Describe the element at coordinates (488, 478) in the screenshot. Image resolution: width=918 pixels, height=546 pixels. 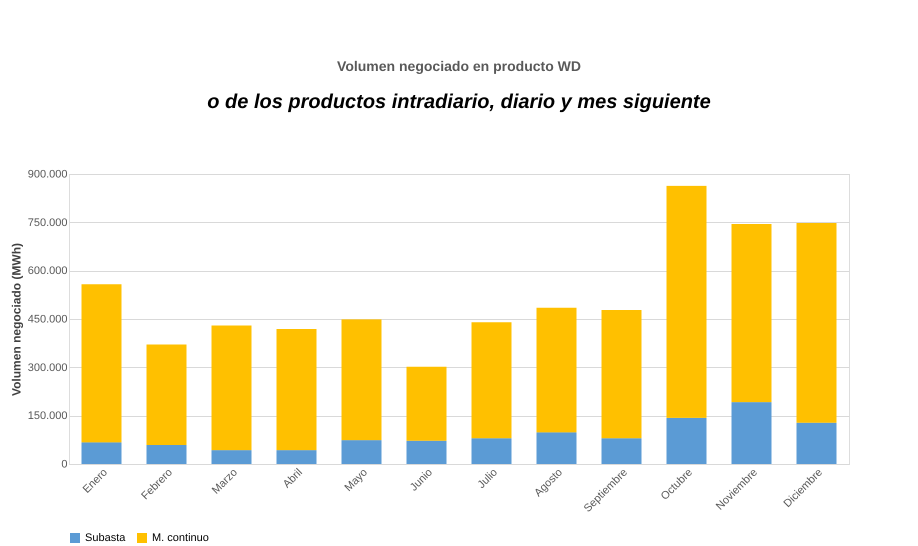
I see `x-tick-label: Julio` at that location.